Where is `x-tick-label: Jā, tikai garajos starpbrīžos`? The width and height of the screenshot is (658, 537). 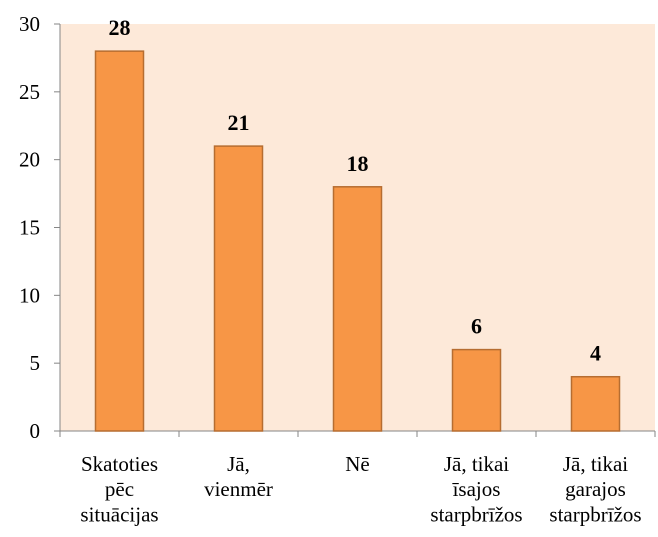
x-tick-label: Jā, tikai garajos starpbrīžos is located at coordinates (595, 489).